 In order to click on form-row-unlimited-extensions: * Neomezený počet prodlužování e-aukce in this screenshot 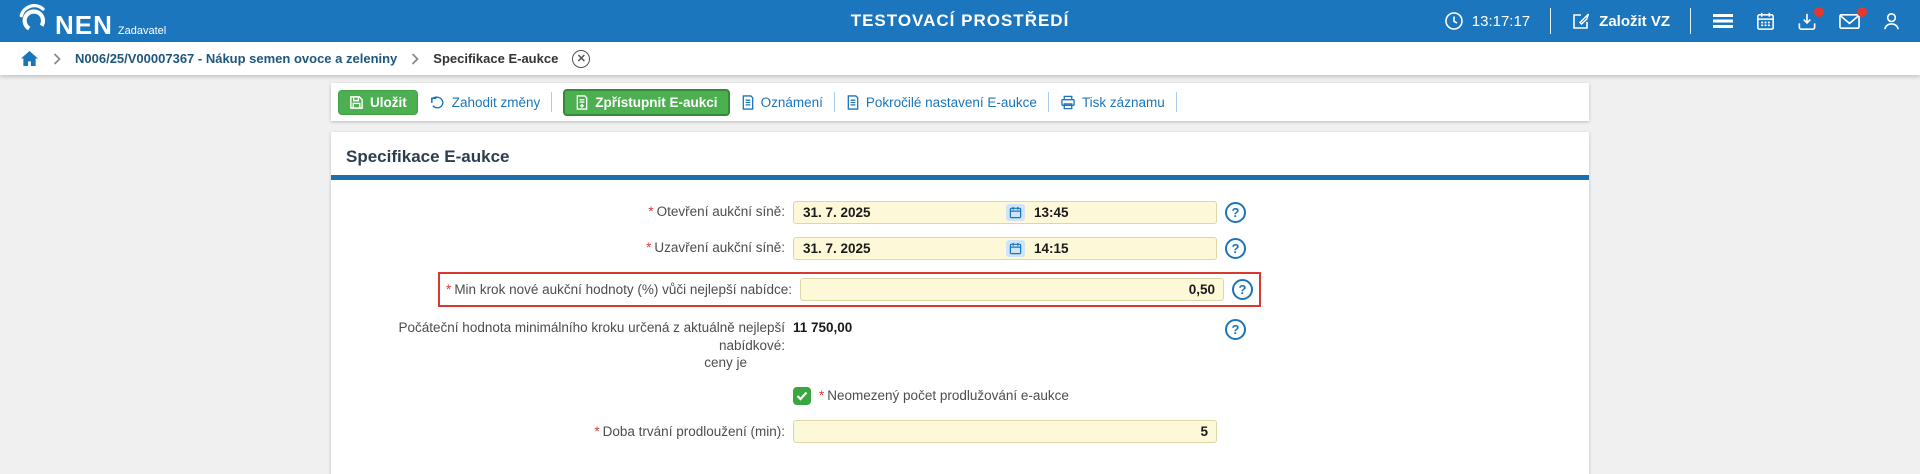, I will do `click(803, 396)`.